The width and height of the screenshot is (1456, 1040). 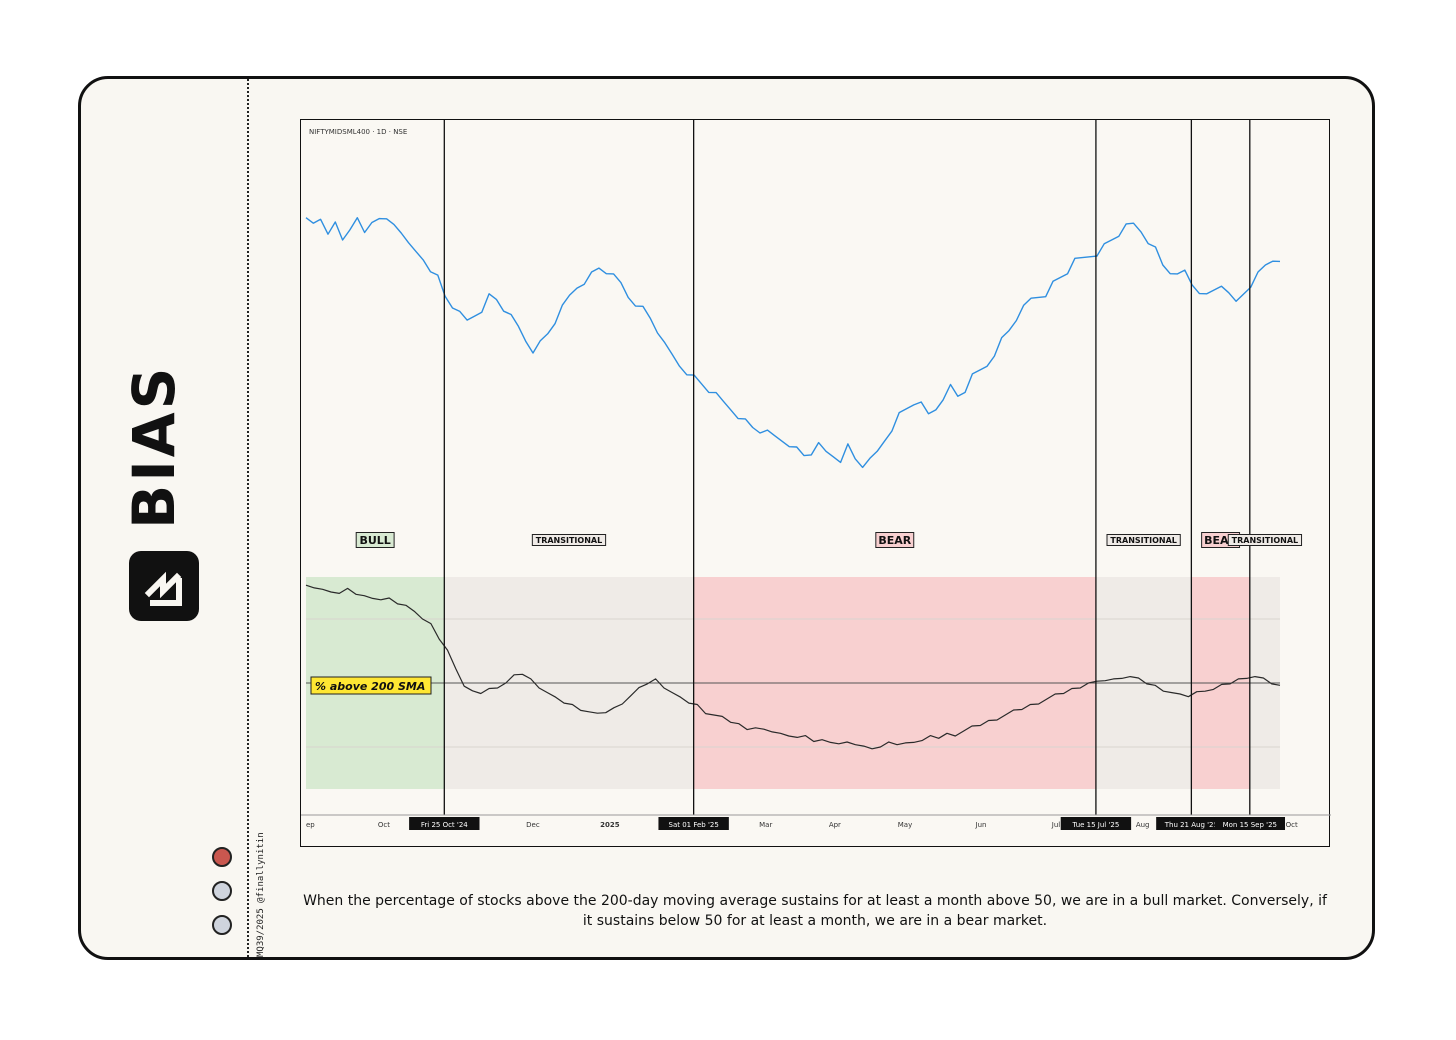 I want to click on marker-date-label-3: Thu 21 Aug '25, so click(x=1191, y=825).